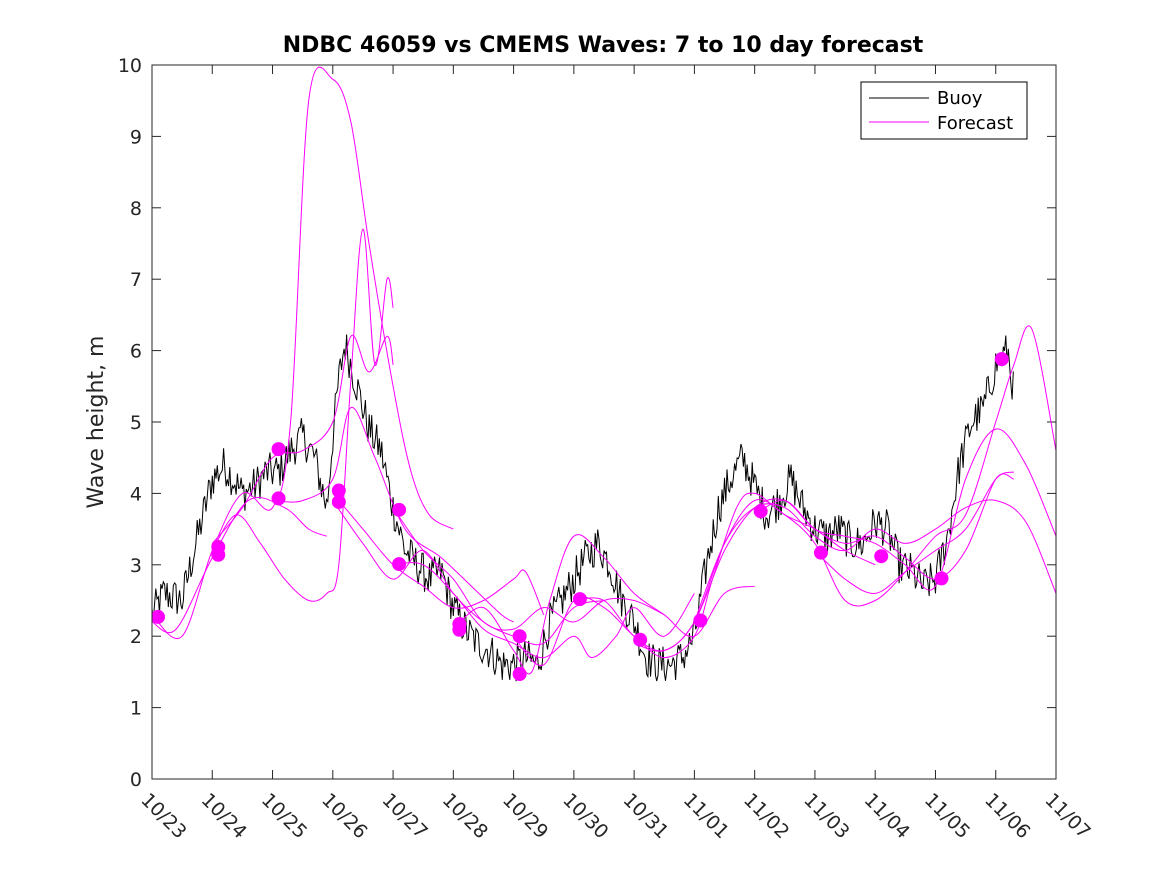 This screenshot has height=875, width=1167. Describe the element at coordinates (136, 352) in the screenshot. I see `y-tick-label: 6` at that location.